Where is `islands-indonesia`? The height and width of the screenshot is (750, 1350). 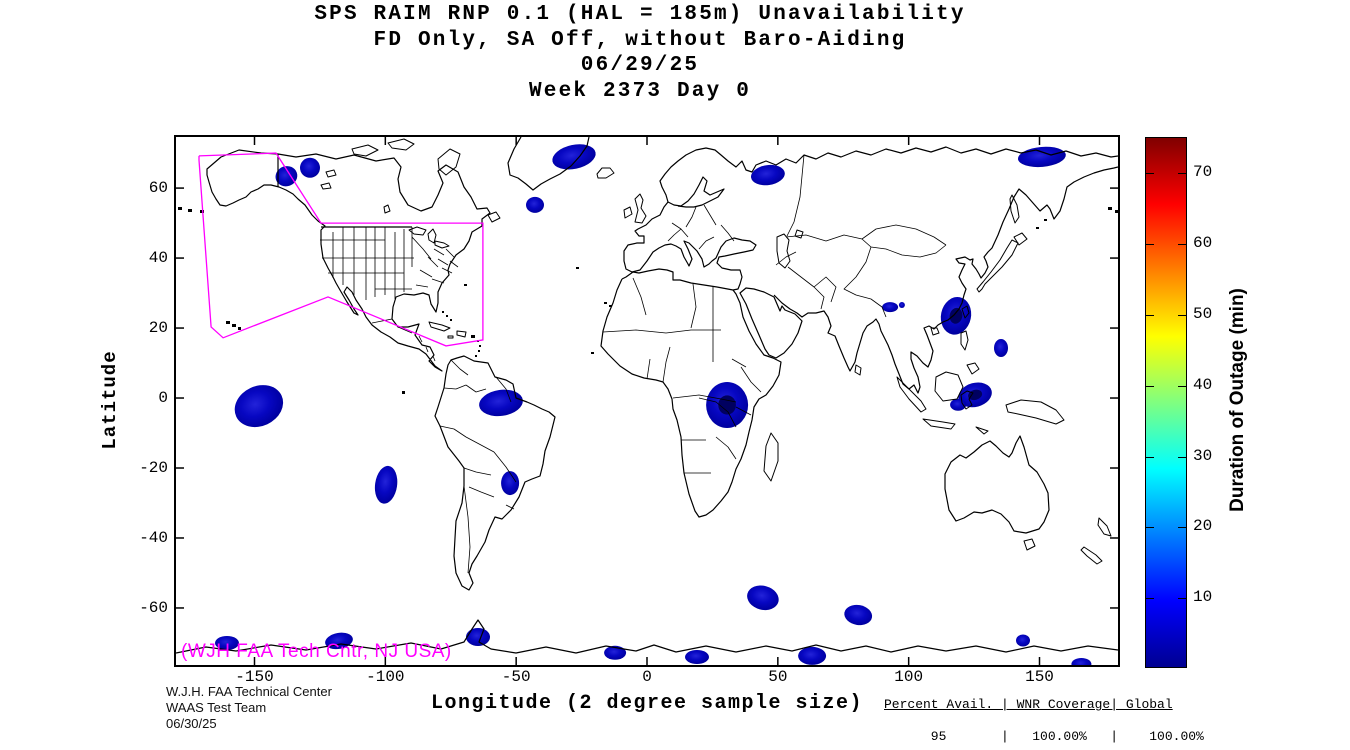 islands-indonesia is located at coordinates (942, 403).